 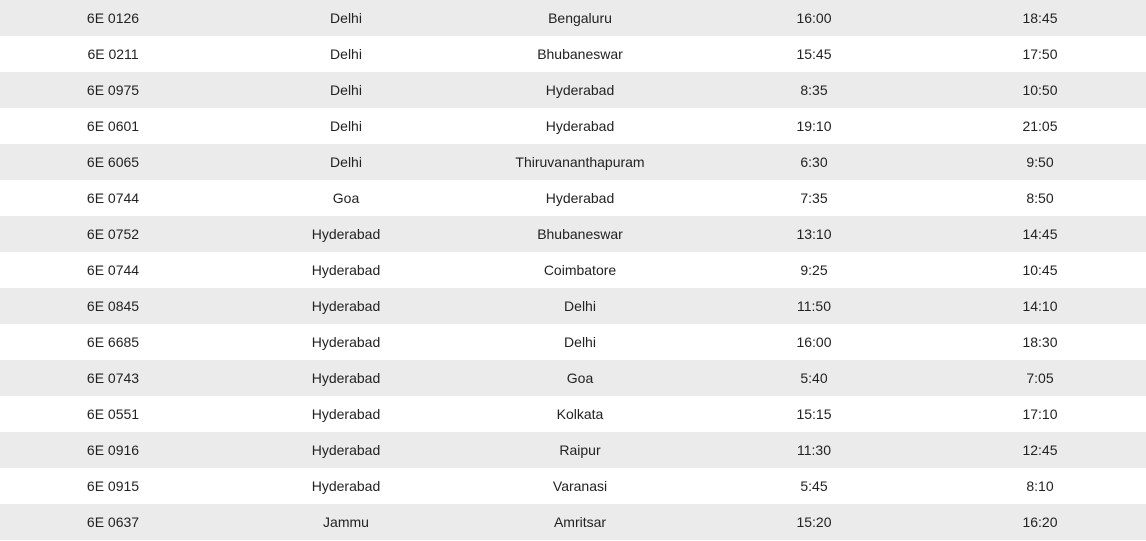 What do you see at coordinates (1040, 126) in the screenshot?
I see `arrival-time-cell: 21:05` at bounding box center [1040, 126].